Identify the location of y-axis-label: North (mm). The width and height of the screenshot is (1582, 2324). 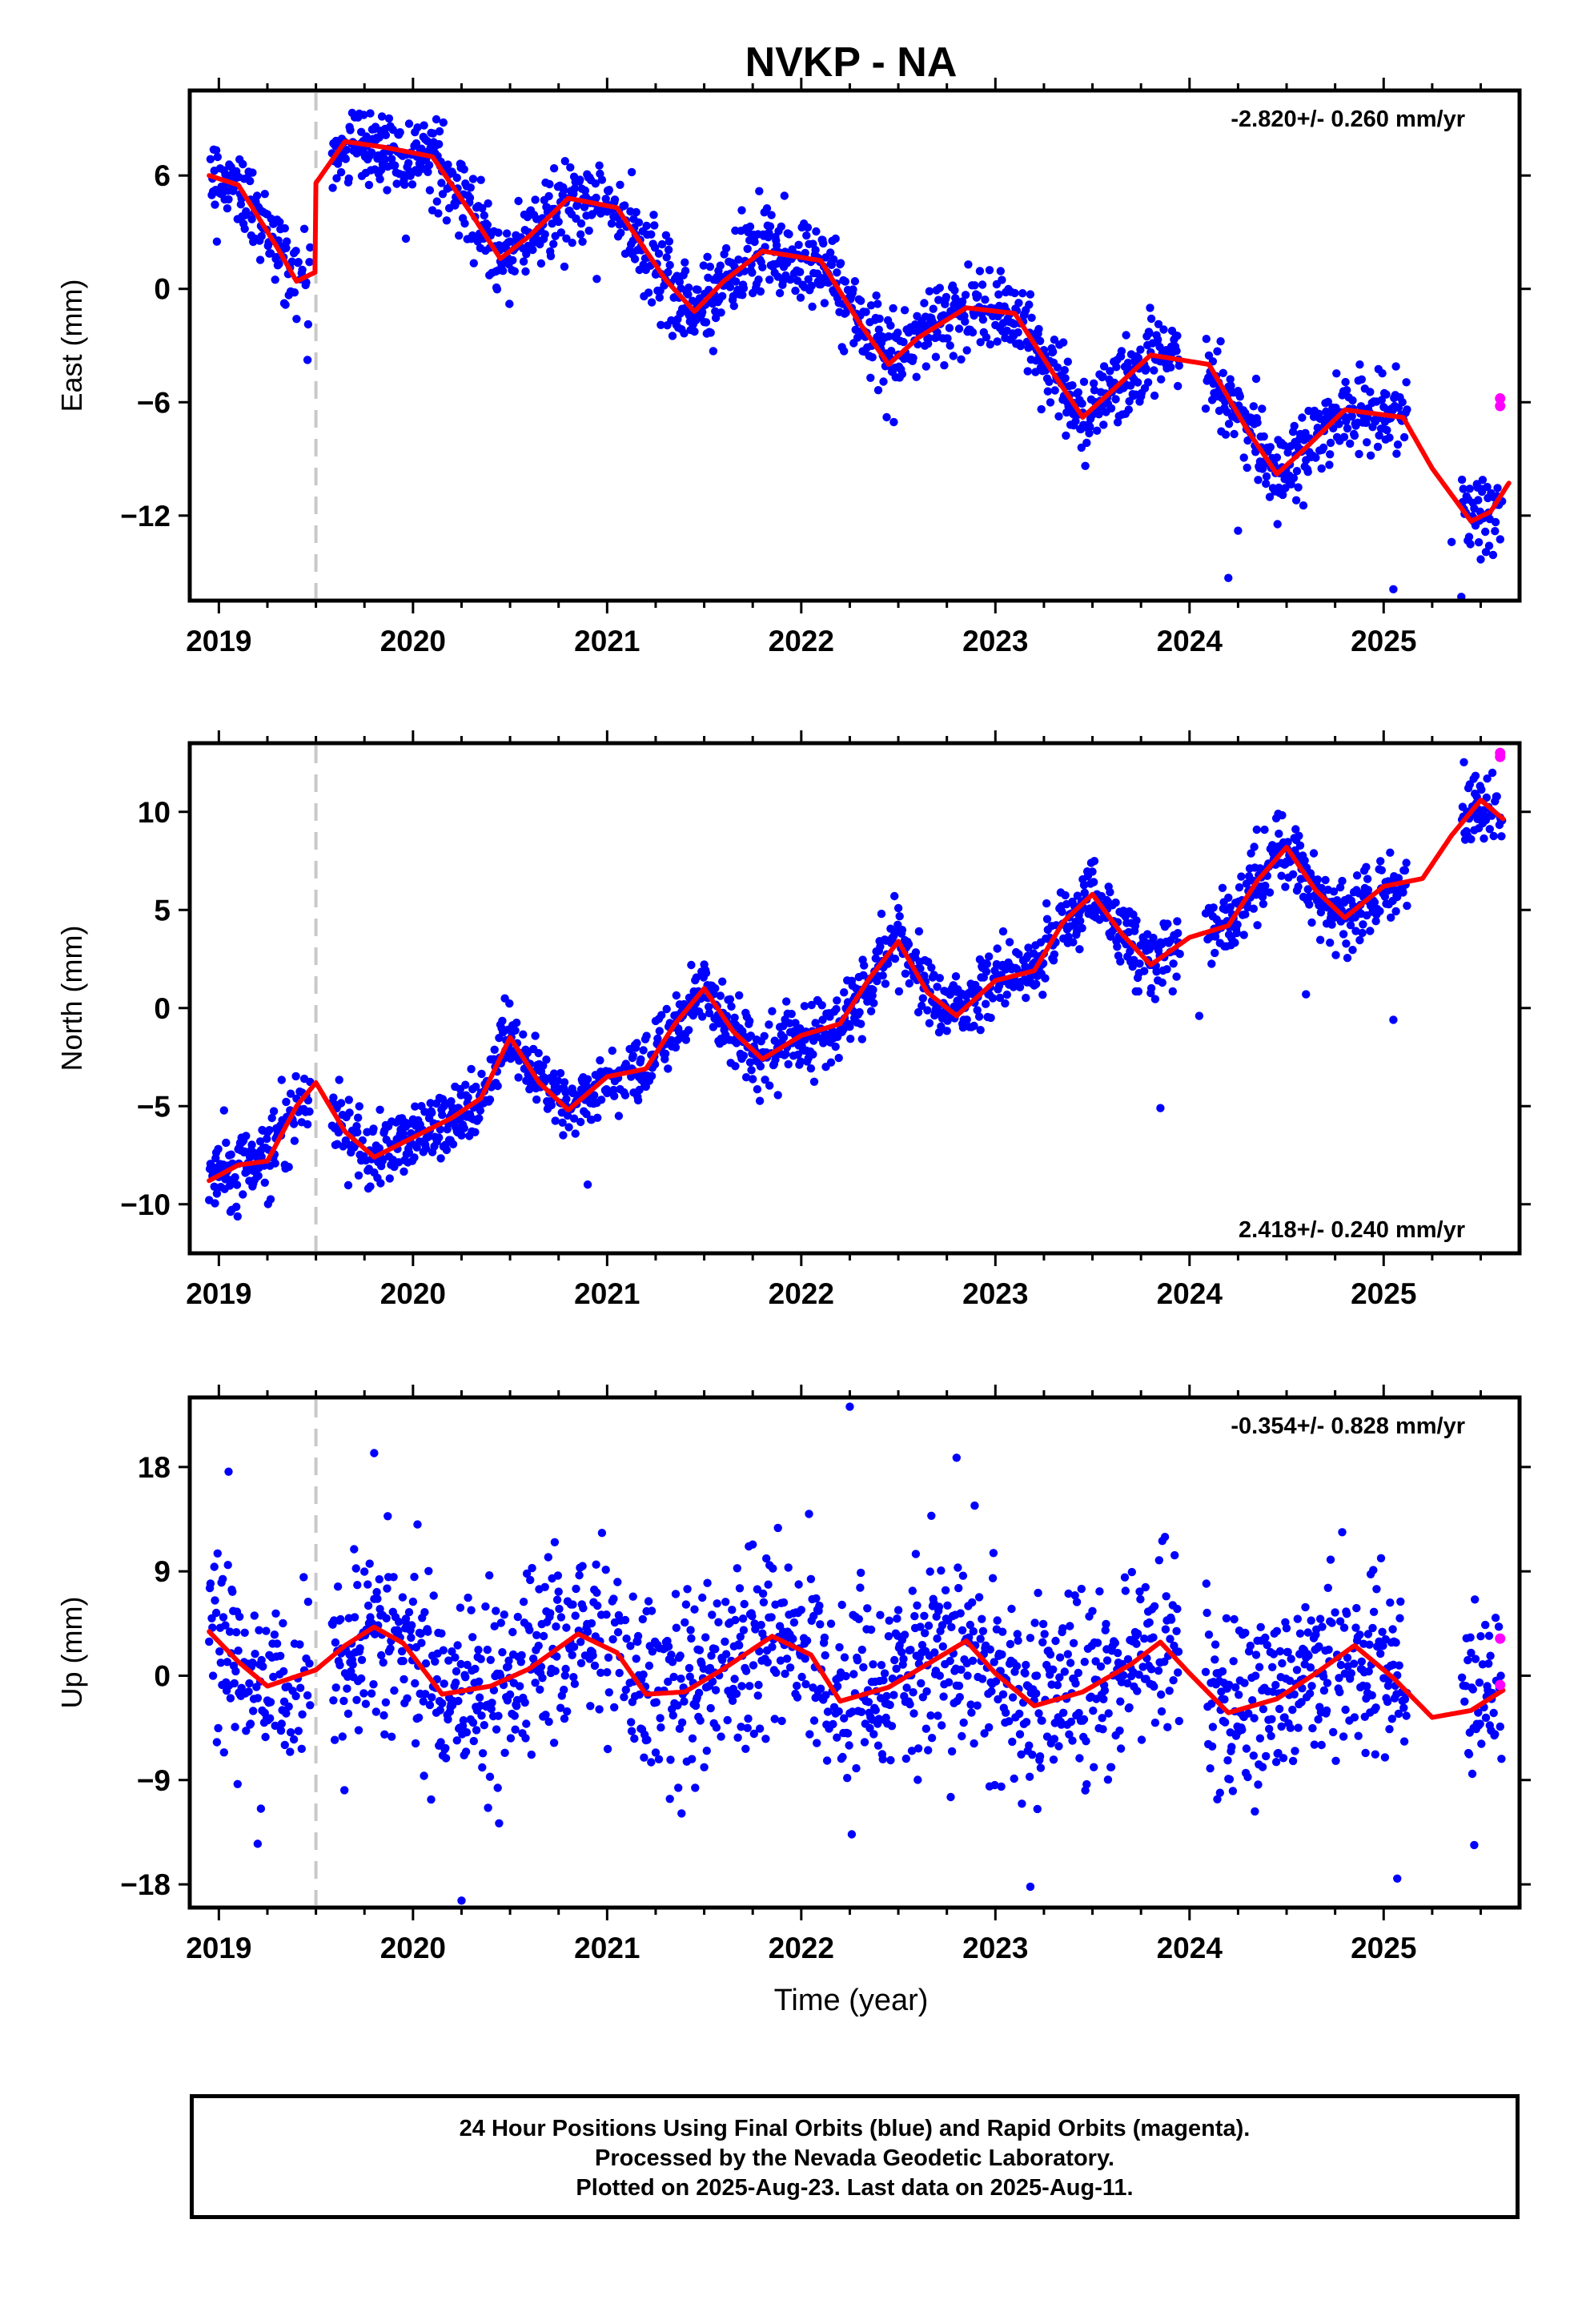
(71, 999).